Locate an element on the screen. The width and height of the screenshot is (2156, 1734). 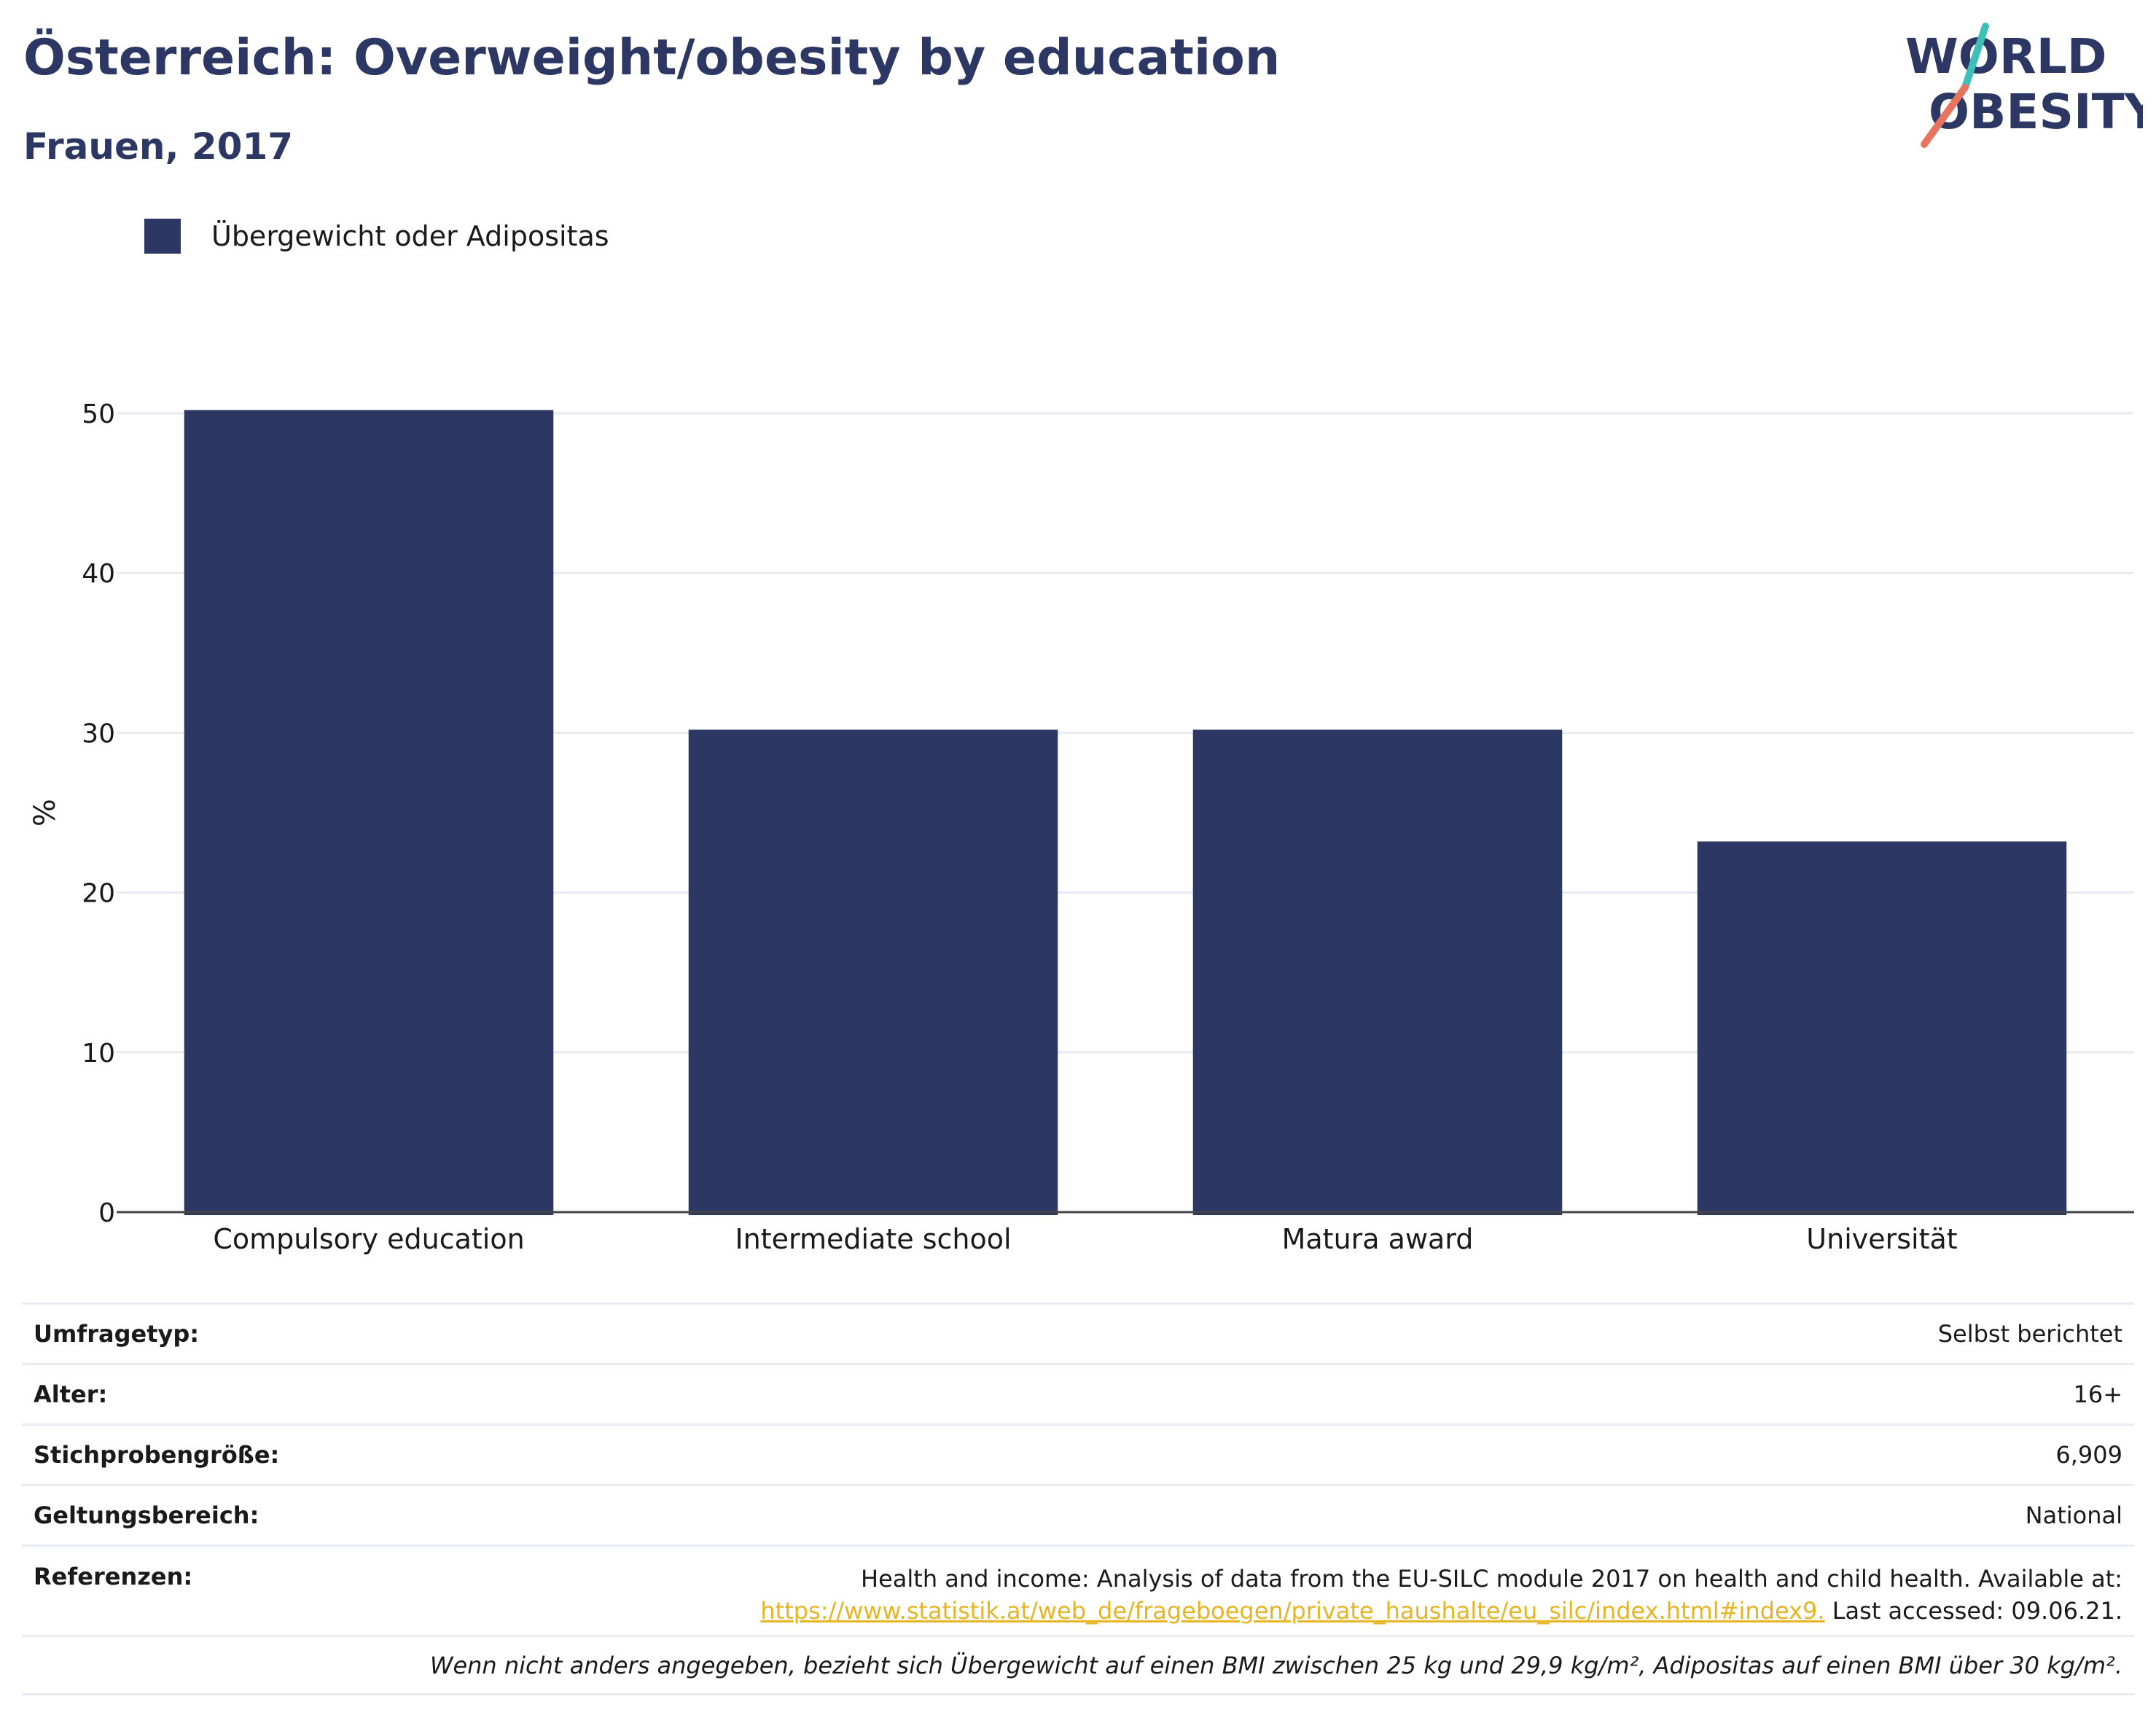
y-tick-label: 50 is located at coordinates (99, 414).